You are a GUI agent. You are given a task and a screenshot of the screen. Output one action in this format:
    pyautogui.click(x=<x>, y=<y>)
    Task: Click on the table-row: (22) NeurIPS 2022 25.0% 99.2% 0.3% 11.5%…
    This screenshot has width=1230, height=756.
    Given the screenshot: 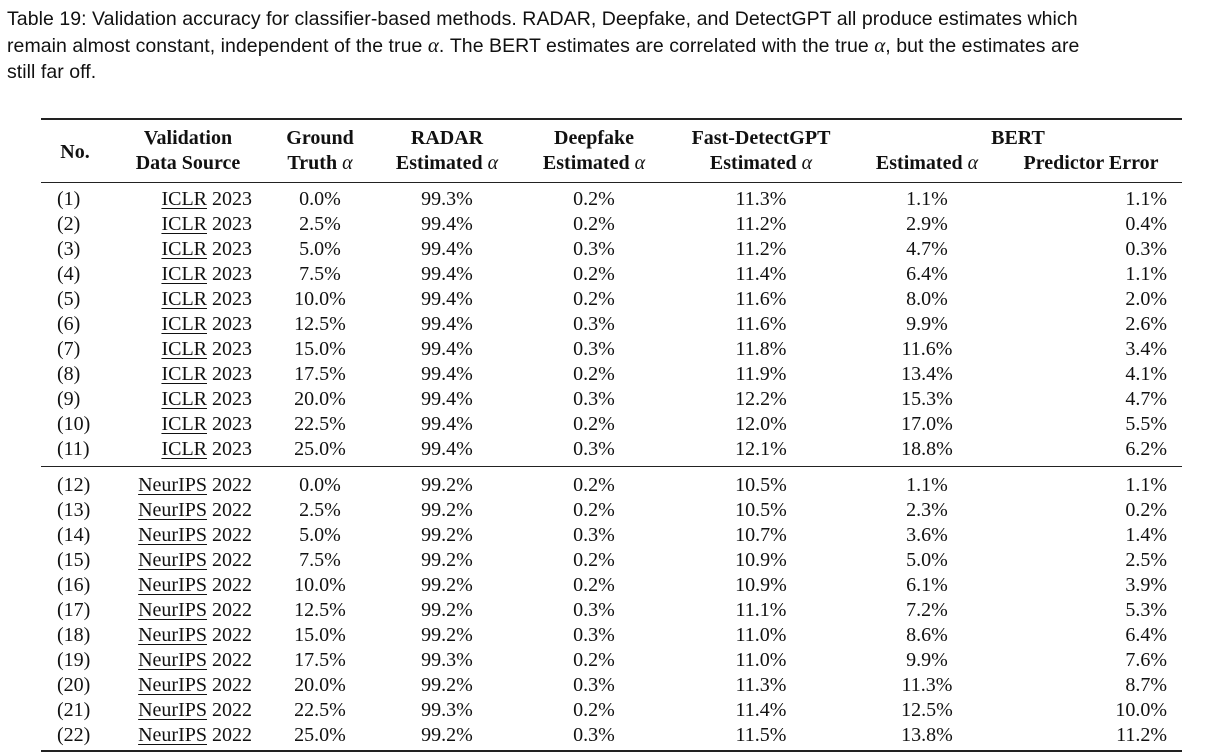 What is the action you would take?
    pyautogui.click(x=615, y=735)
    